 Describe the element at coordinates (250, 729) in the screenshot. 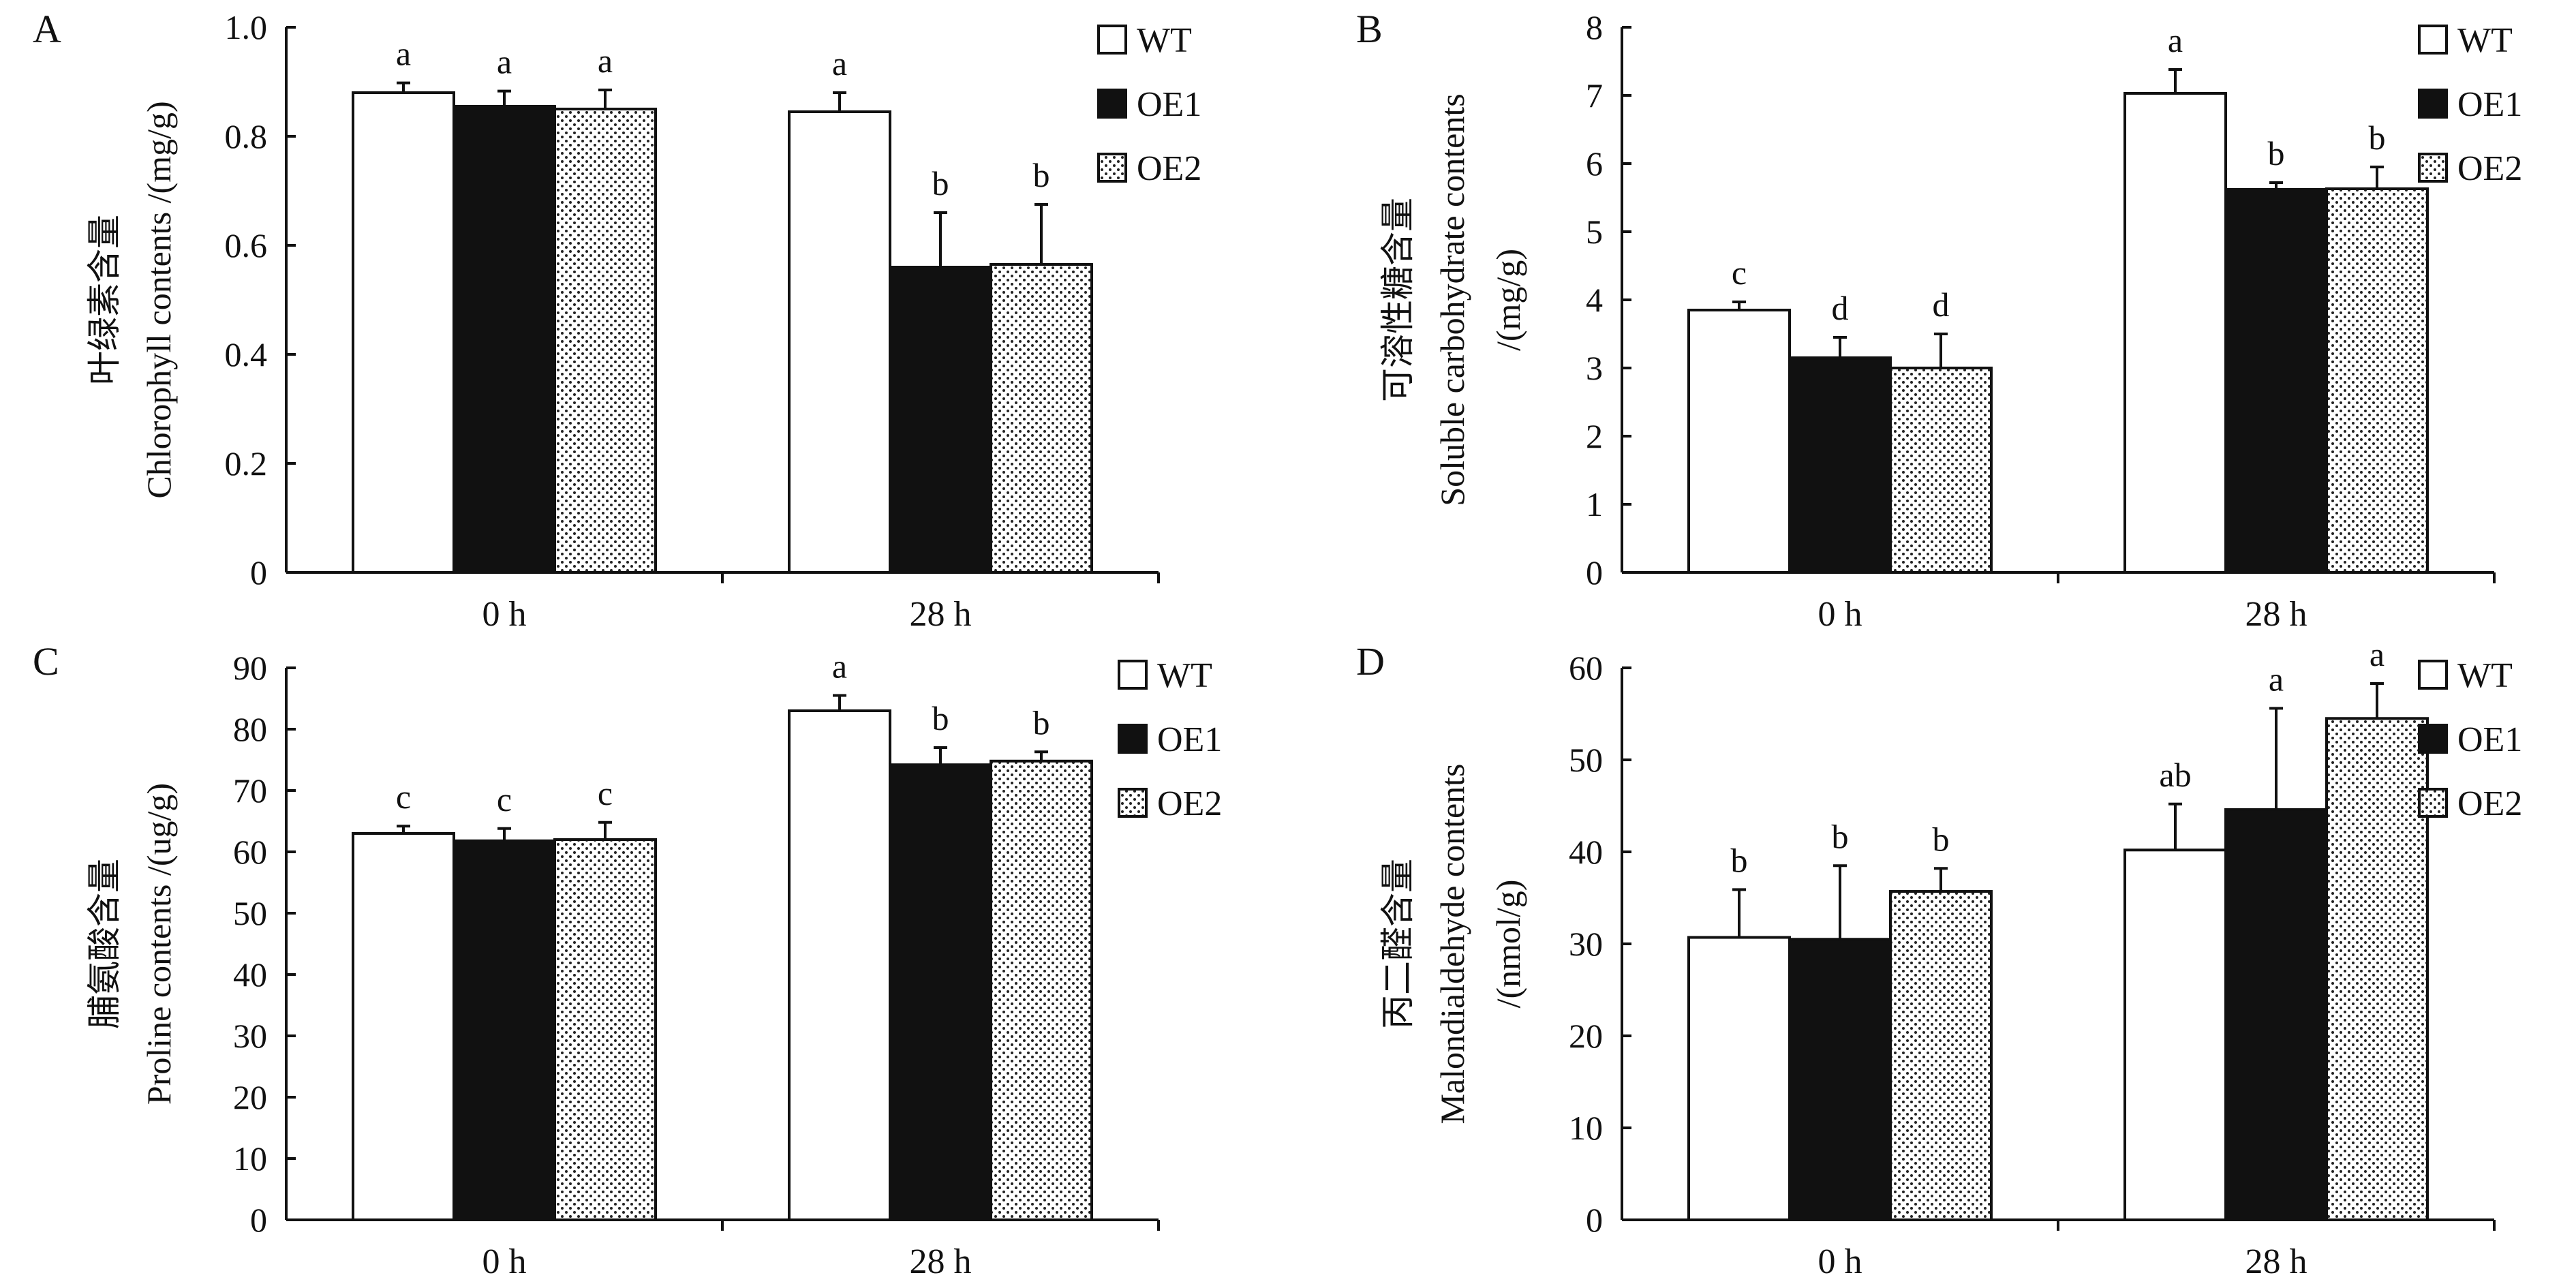

I see `panel-c-y-tick-label: 80` at that location.